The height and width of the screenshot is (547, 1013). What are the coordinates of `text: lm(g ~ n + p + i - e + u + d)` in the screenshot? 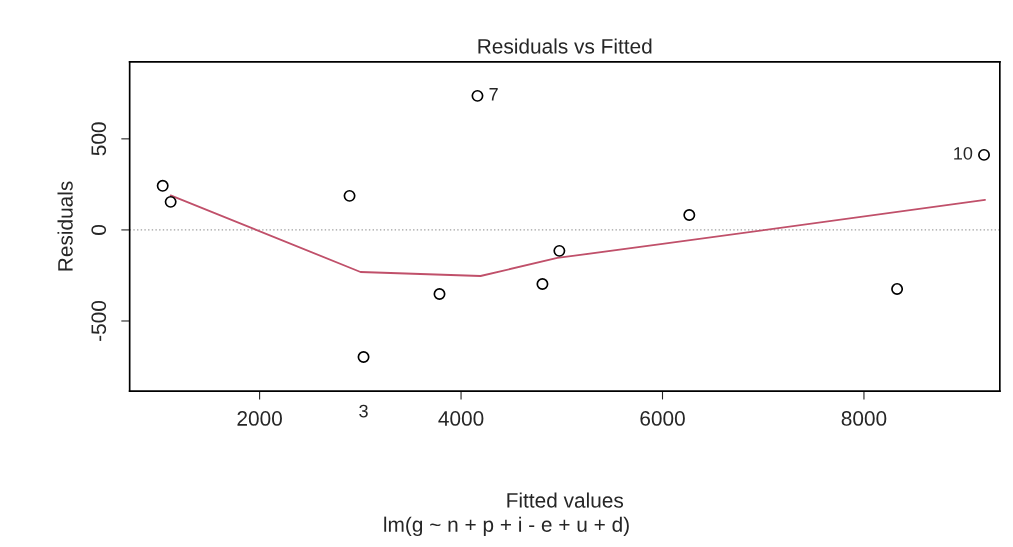 It's located at (506, 526).